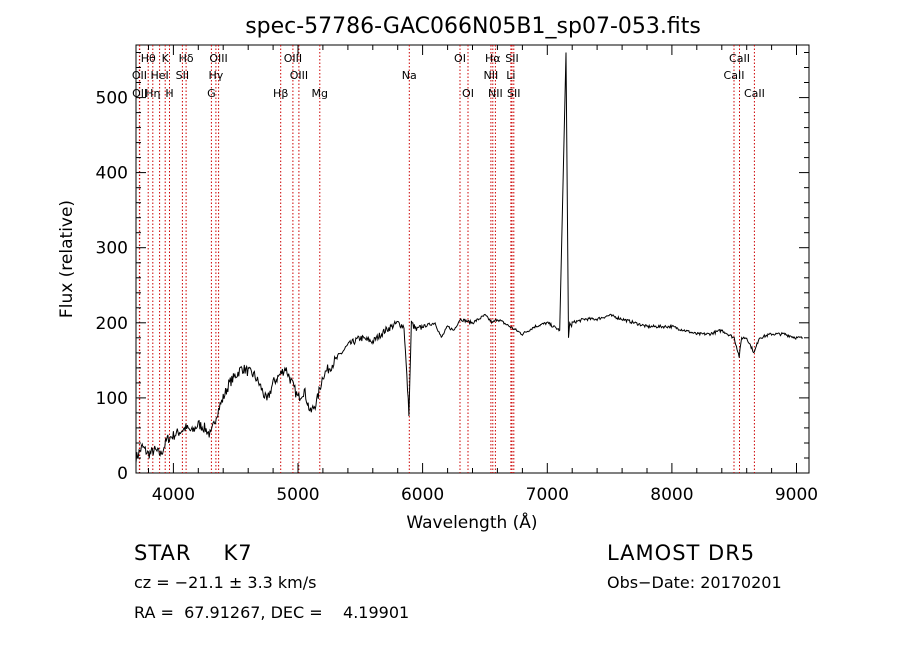 This screenshot has width=900, height=649. I want to click on line-label-16: Na, so click(409, 75).